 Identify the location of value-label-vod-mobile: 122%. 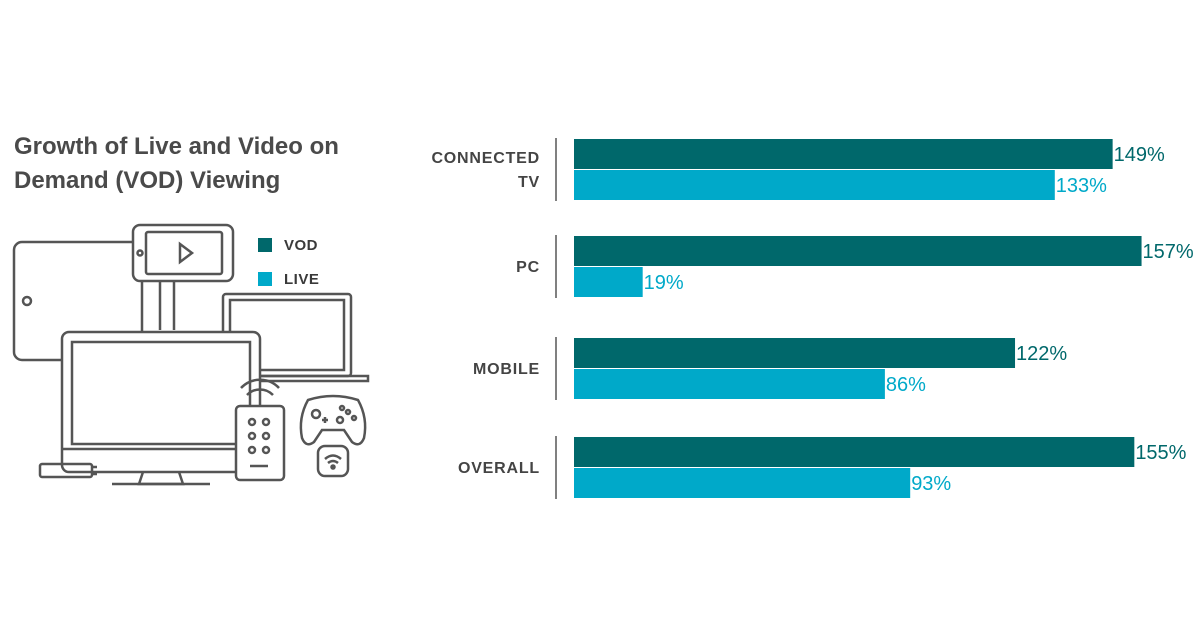
(1041, 354).